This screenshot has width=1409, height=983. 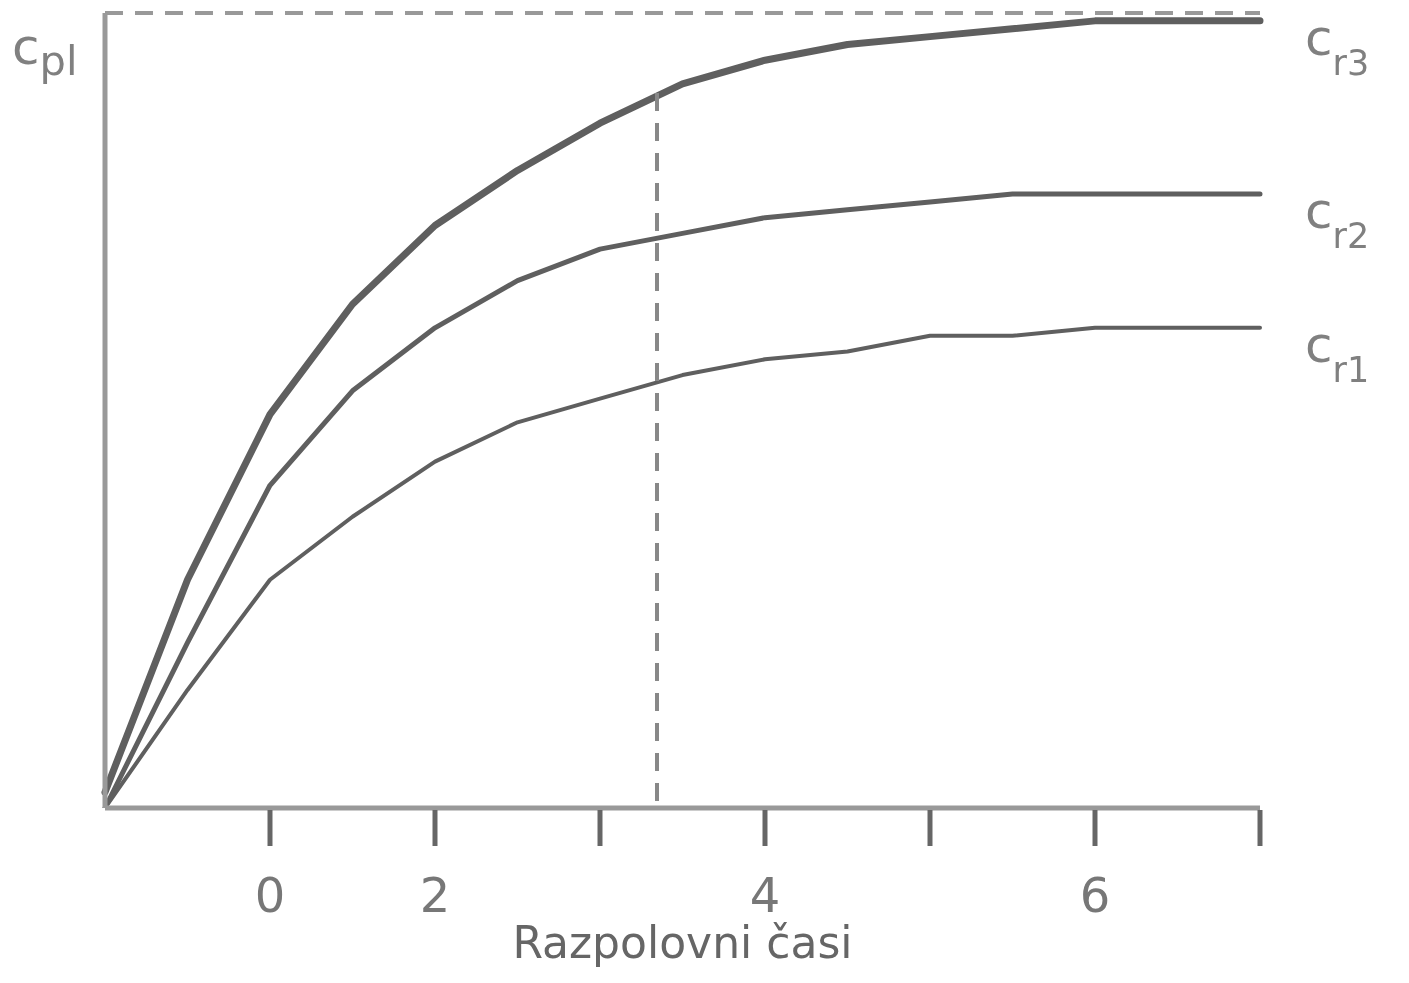 I want to click on x-tick-label: 2, so click(x=435, y=895).